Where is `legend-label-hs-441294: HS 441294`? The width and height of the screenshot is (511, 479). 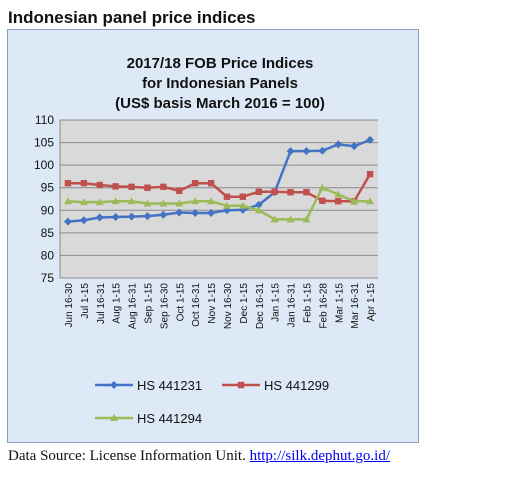
legend-label-hs-441294: HS 441294 is located at coordinates (169, 418).